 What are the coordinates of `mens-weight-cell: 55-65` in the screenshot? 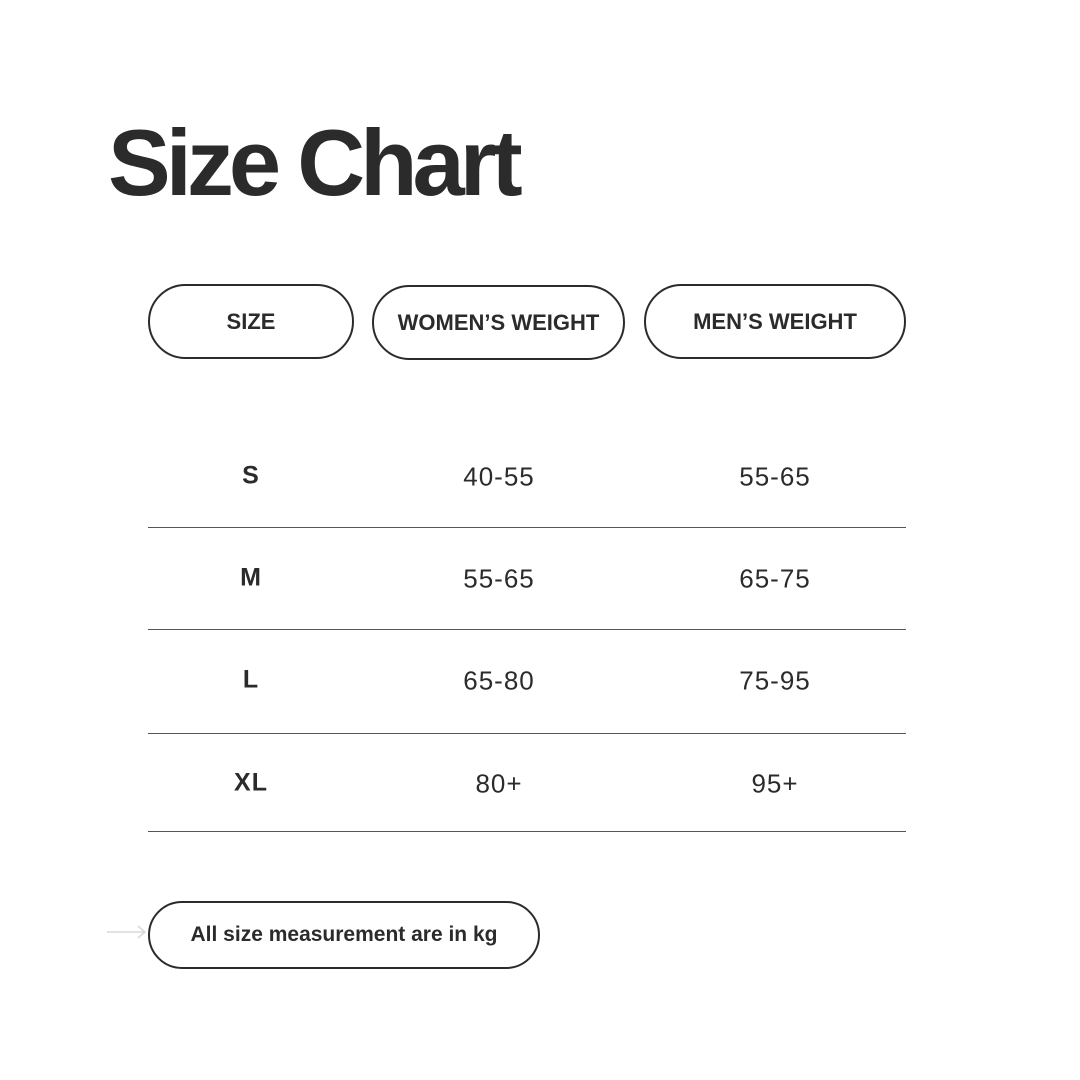 It's located at (775, 476).